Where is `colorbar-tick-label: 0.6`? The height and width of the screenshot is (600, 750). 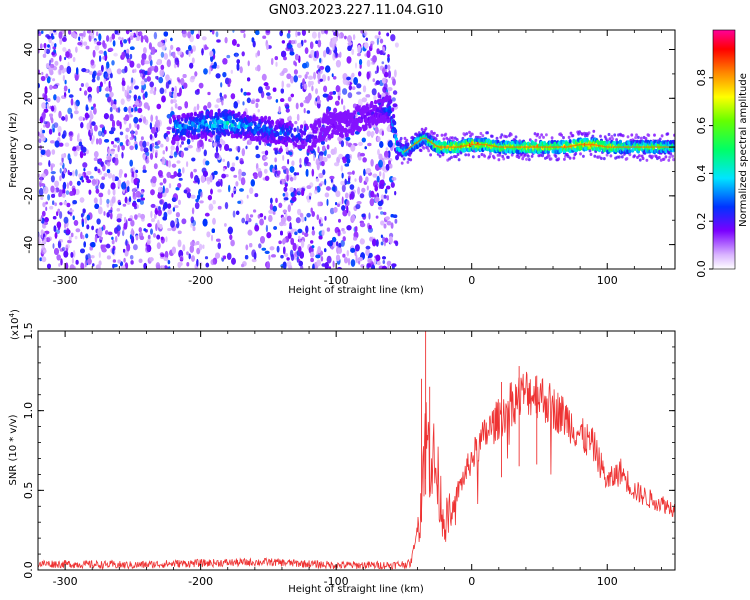 colorbar-tick-label: 0.6 is located at coordinates (701, 126).